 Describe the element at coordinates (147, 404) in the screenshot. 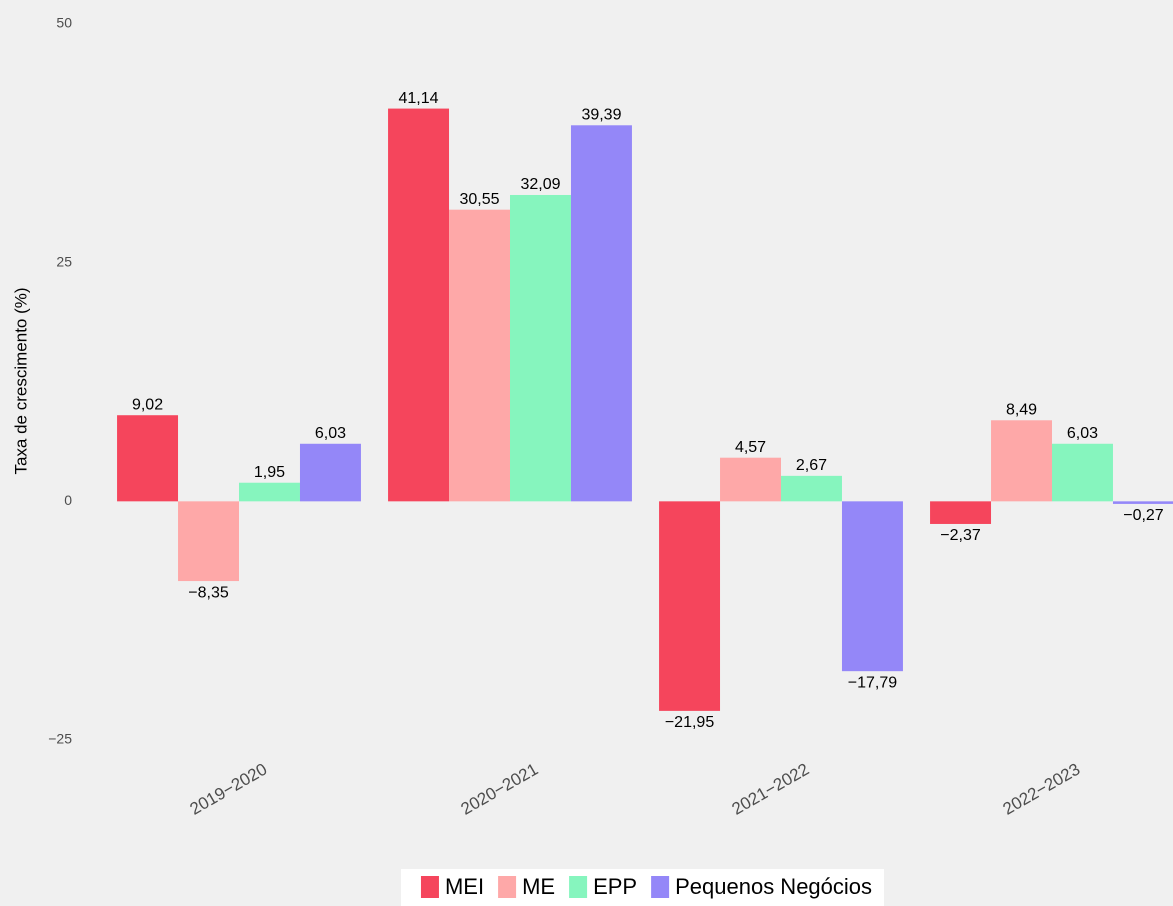

I see `data-label: 9,02` at that location.